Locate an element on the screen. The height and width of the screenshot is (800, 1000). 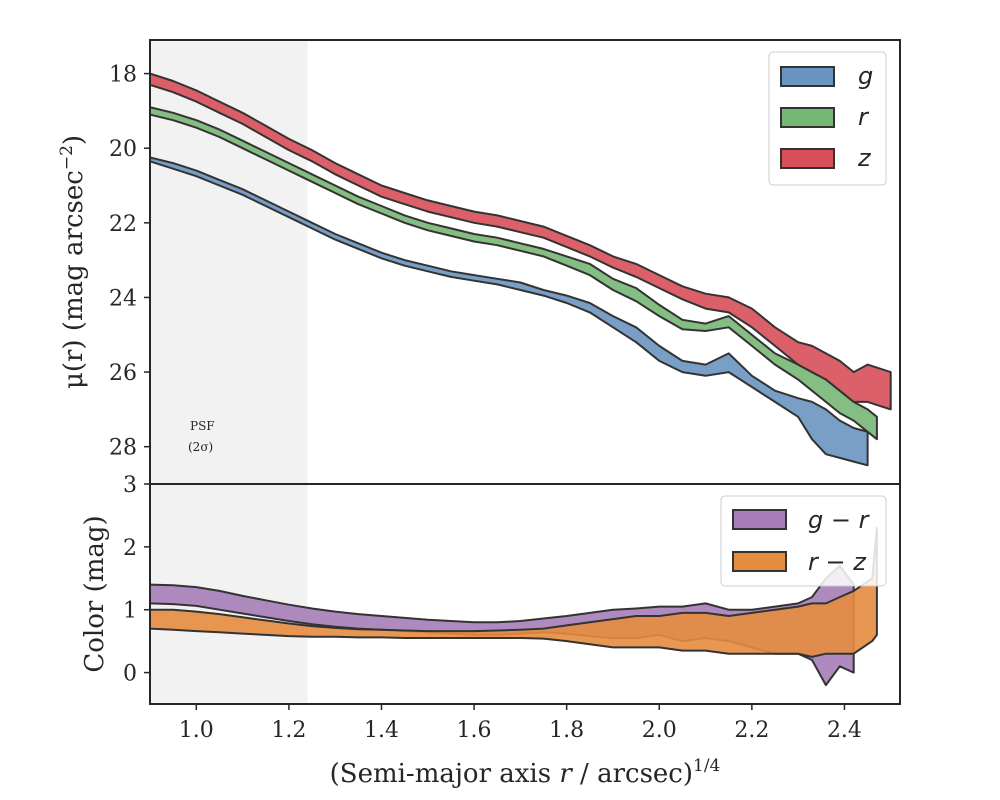
band-r-z is located at coordinates (514, 592).